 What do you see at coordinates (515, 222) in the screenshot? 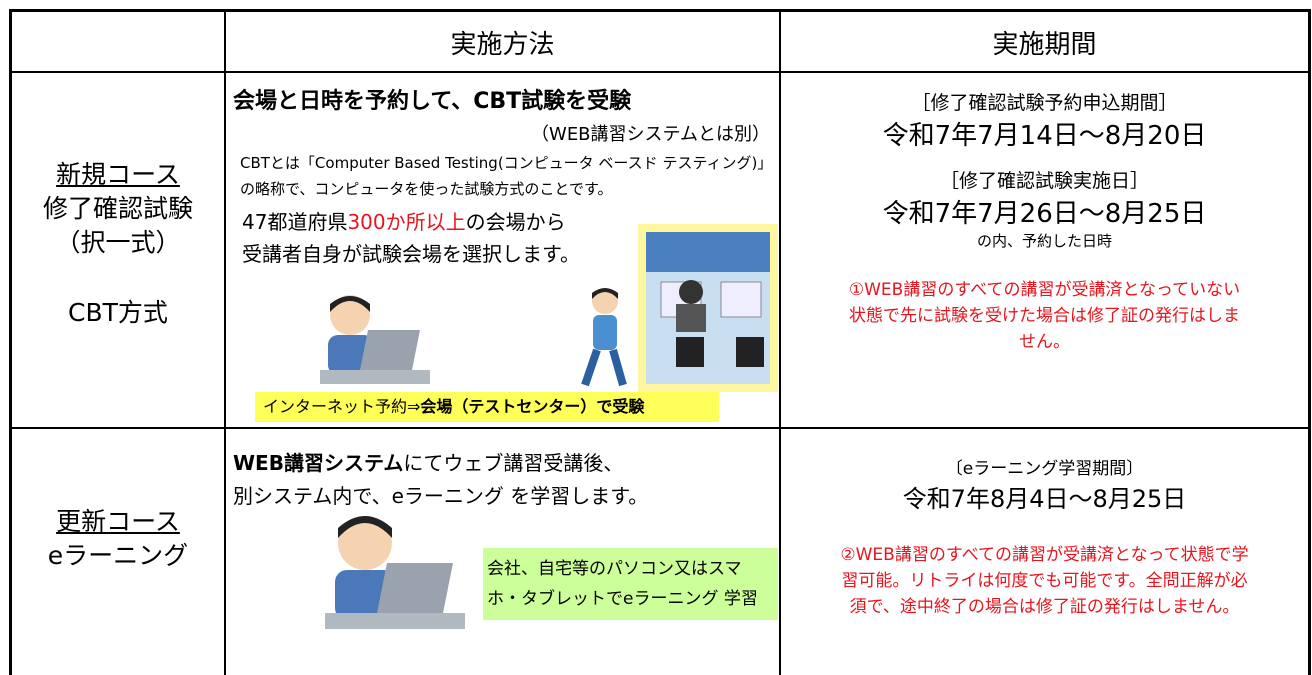
I see `venue-part: の会場から` at bounding box center [515, 222].